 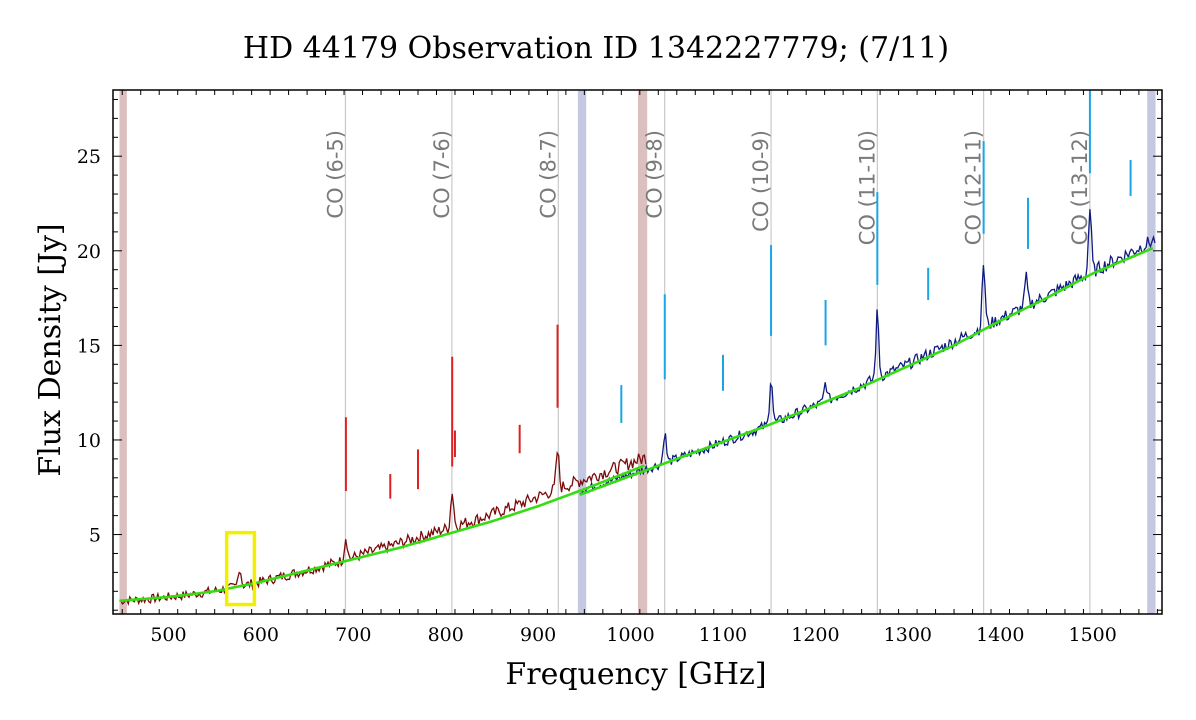 I want to click on x-tick-label-8: 1300, so click(x=908, y=635).